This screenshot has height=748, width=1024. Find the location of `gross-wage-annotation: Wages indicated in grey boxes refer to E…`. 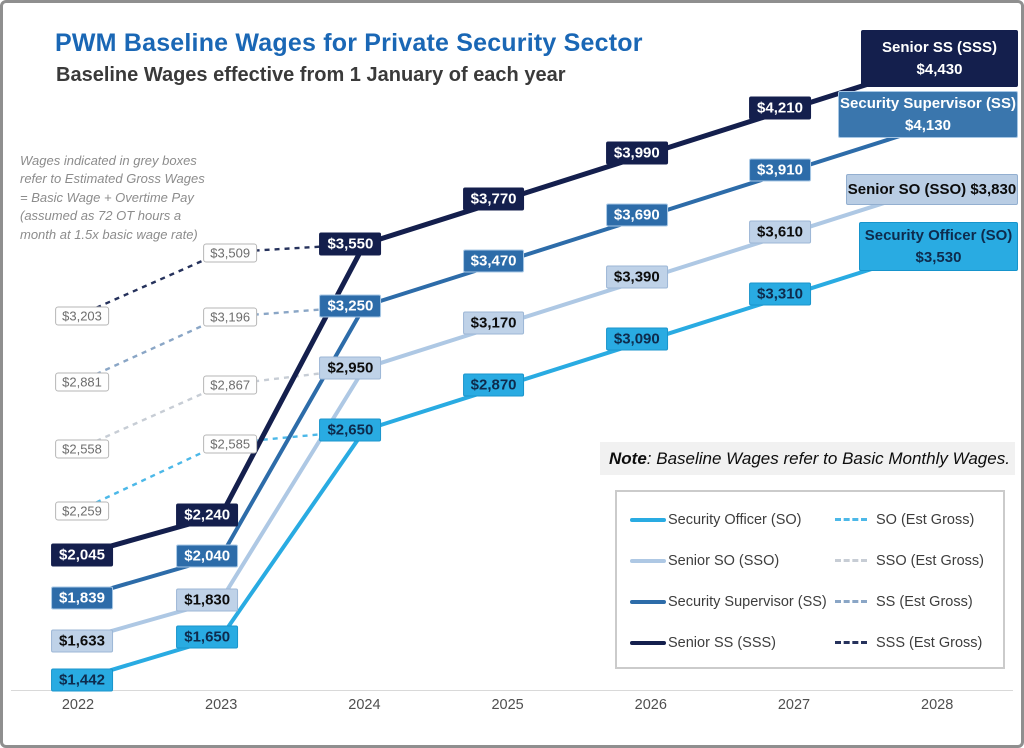

gross-wage-annotation: Wages indicated in grey boxes refer to E… is located at coordinates (112, 197).